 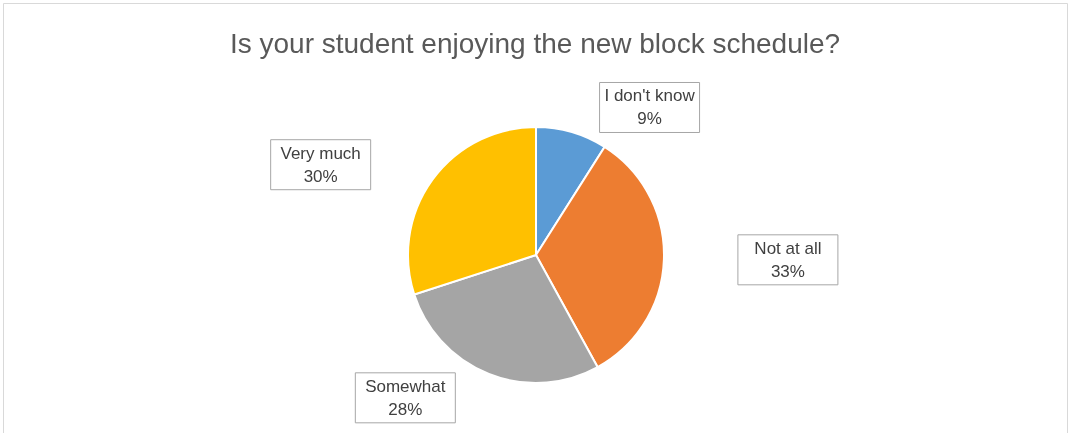 I want to click on data-label: 9%, so click(x=649, y=119).